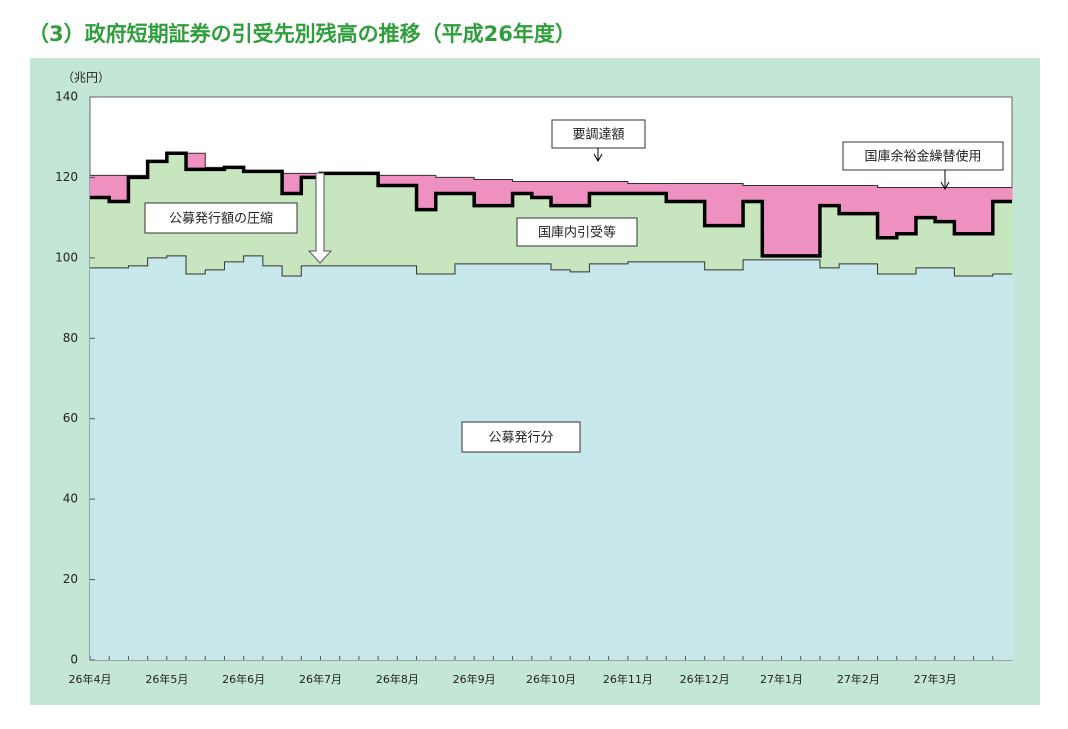 Image resolution: width=1068 pixels, height=729 pixels. I want to click on y-unit: （兆円）, so click(86, 78).